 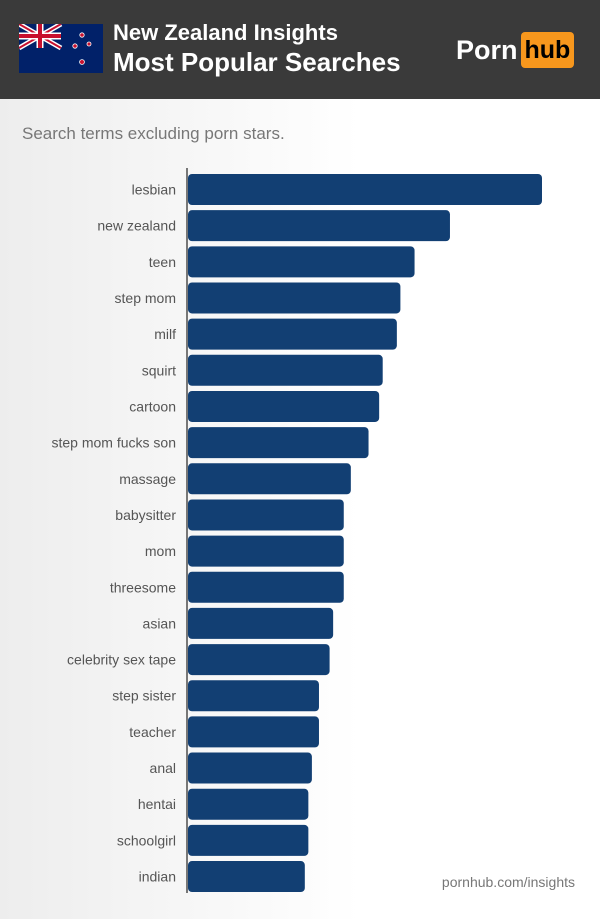 I want to click on category-label: step mom fucks son, so click(x=114, y=443).